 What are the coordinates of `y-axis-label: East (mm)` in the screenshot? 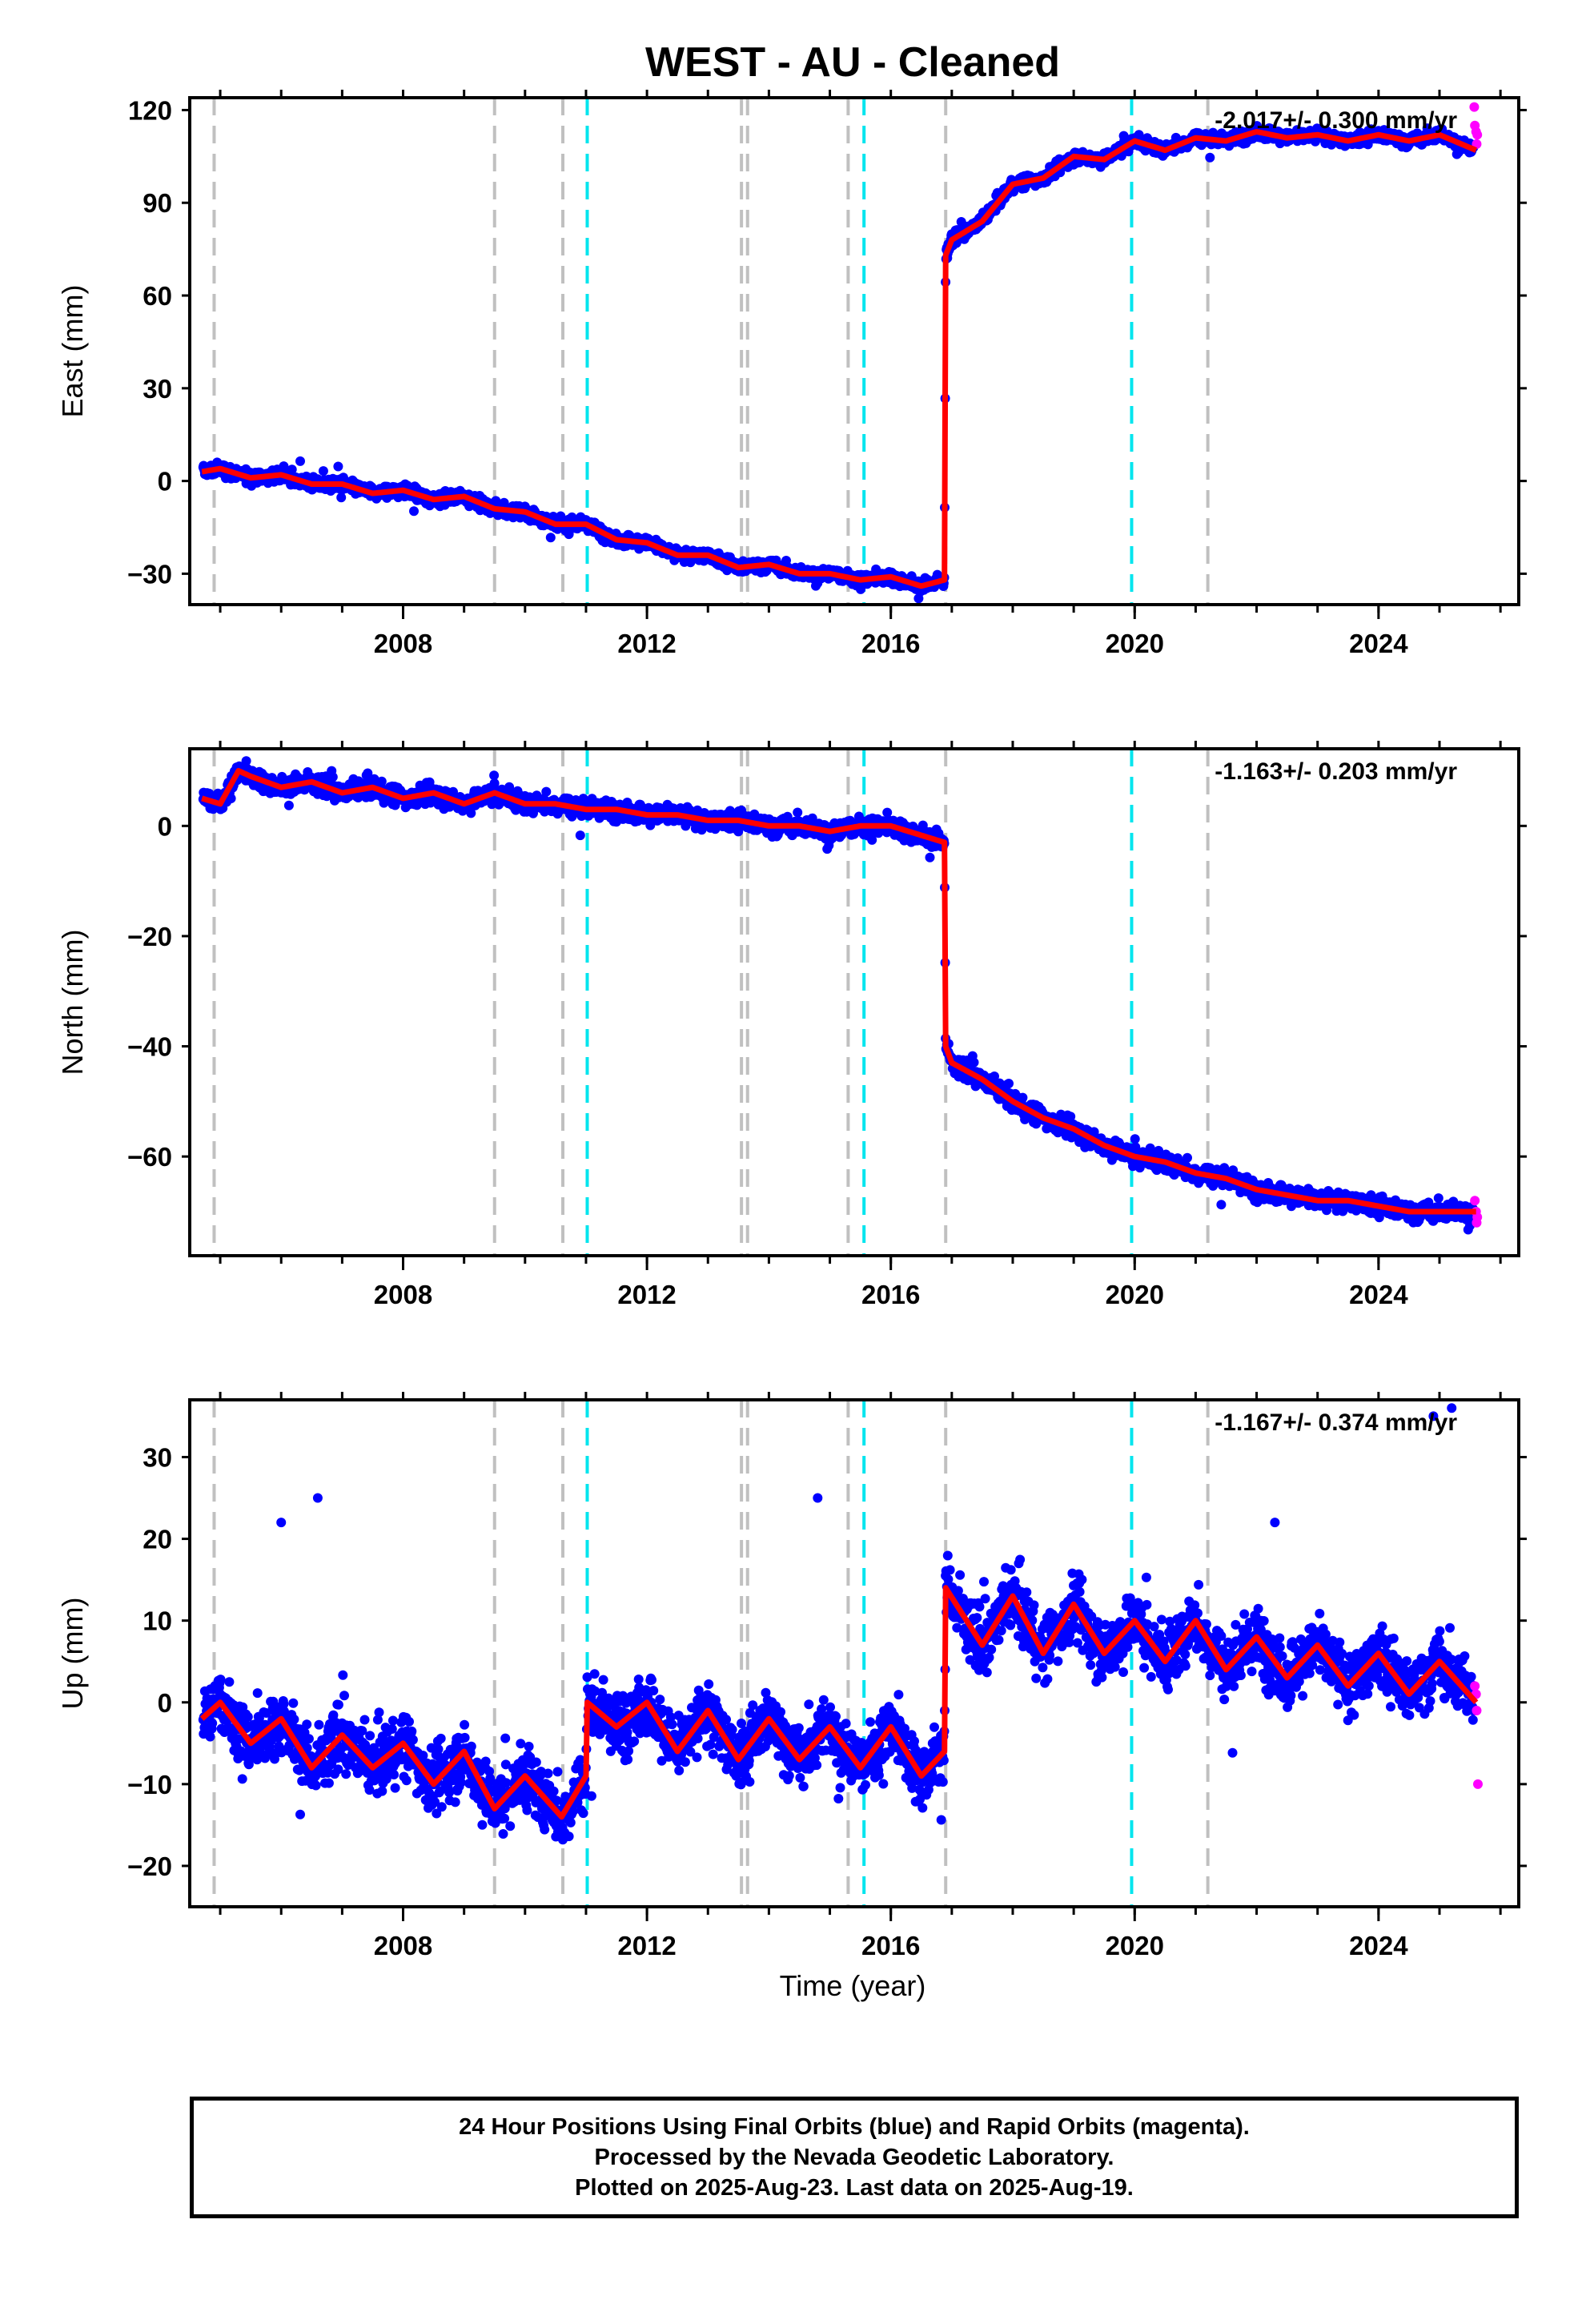 It's located at (72, 351).